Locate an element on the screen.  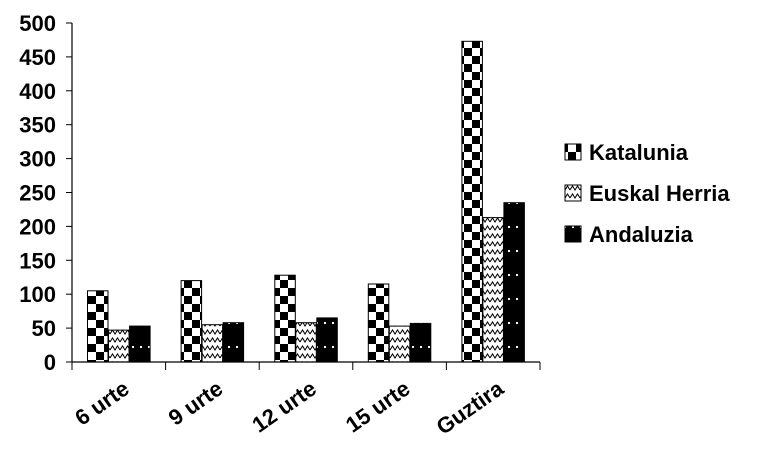
y-tick-label: 100 is located at coordinates (37, 294).